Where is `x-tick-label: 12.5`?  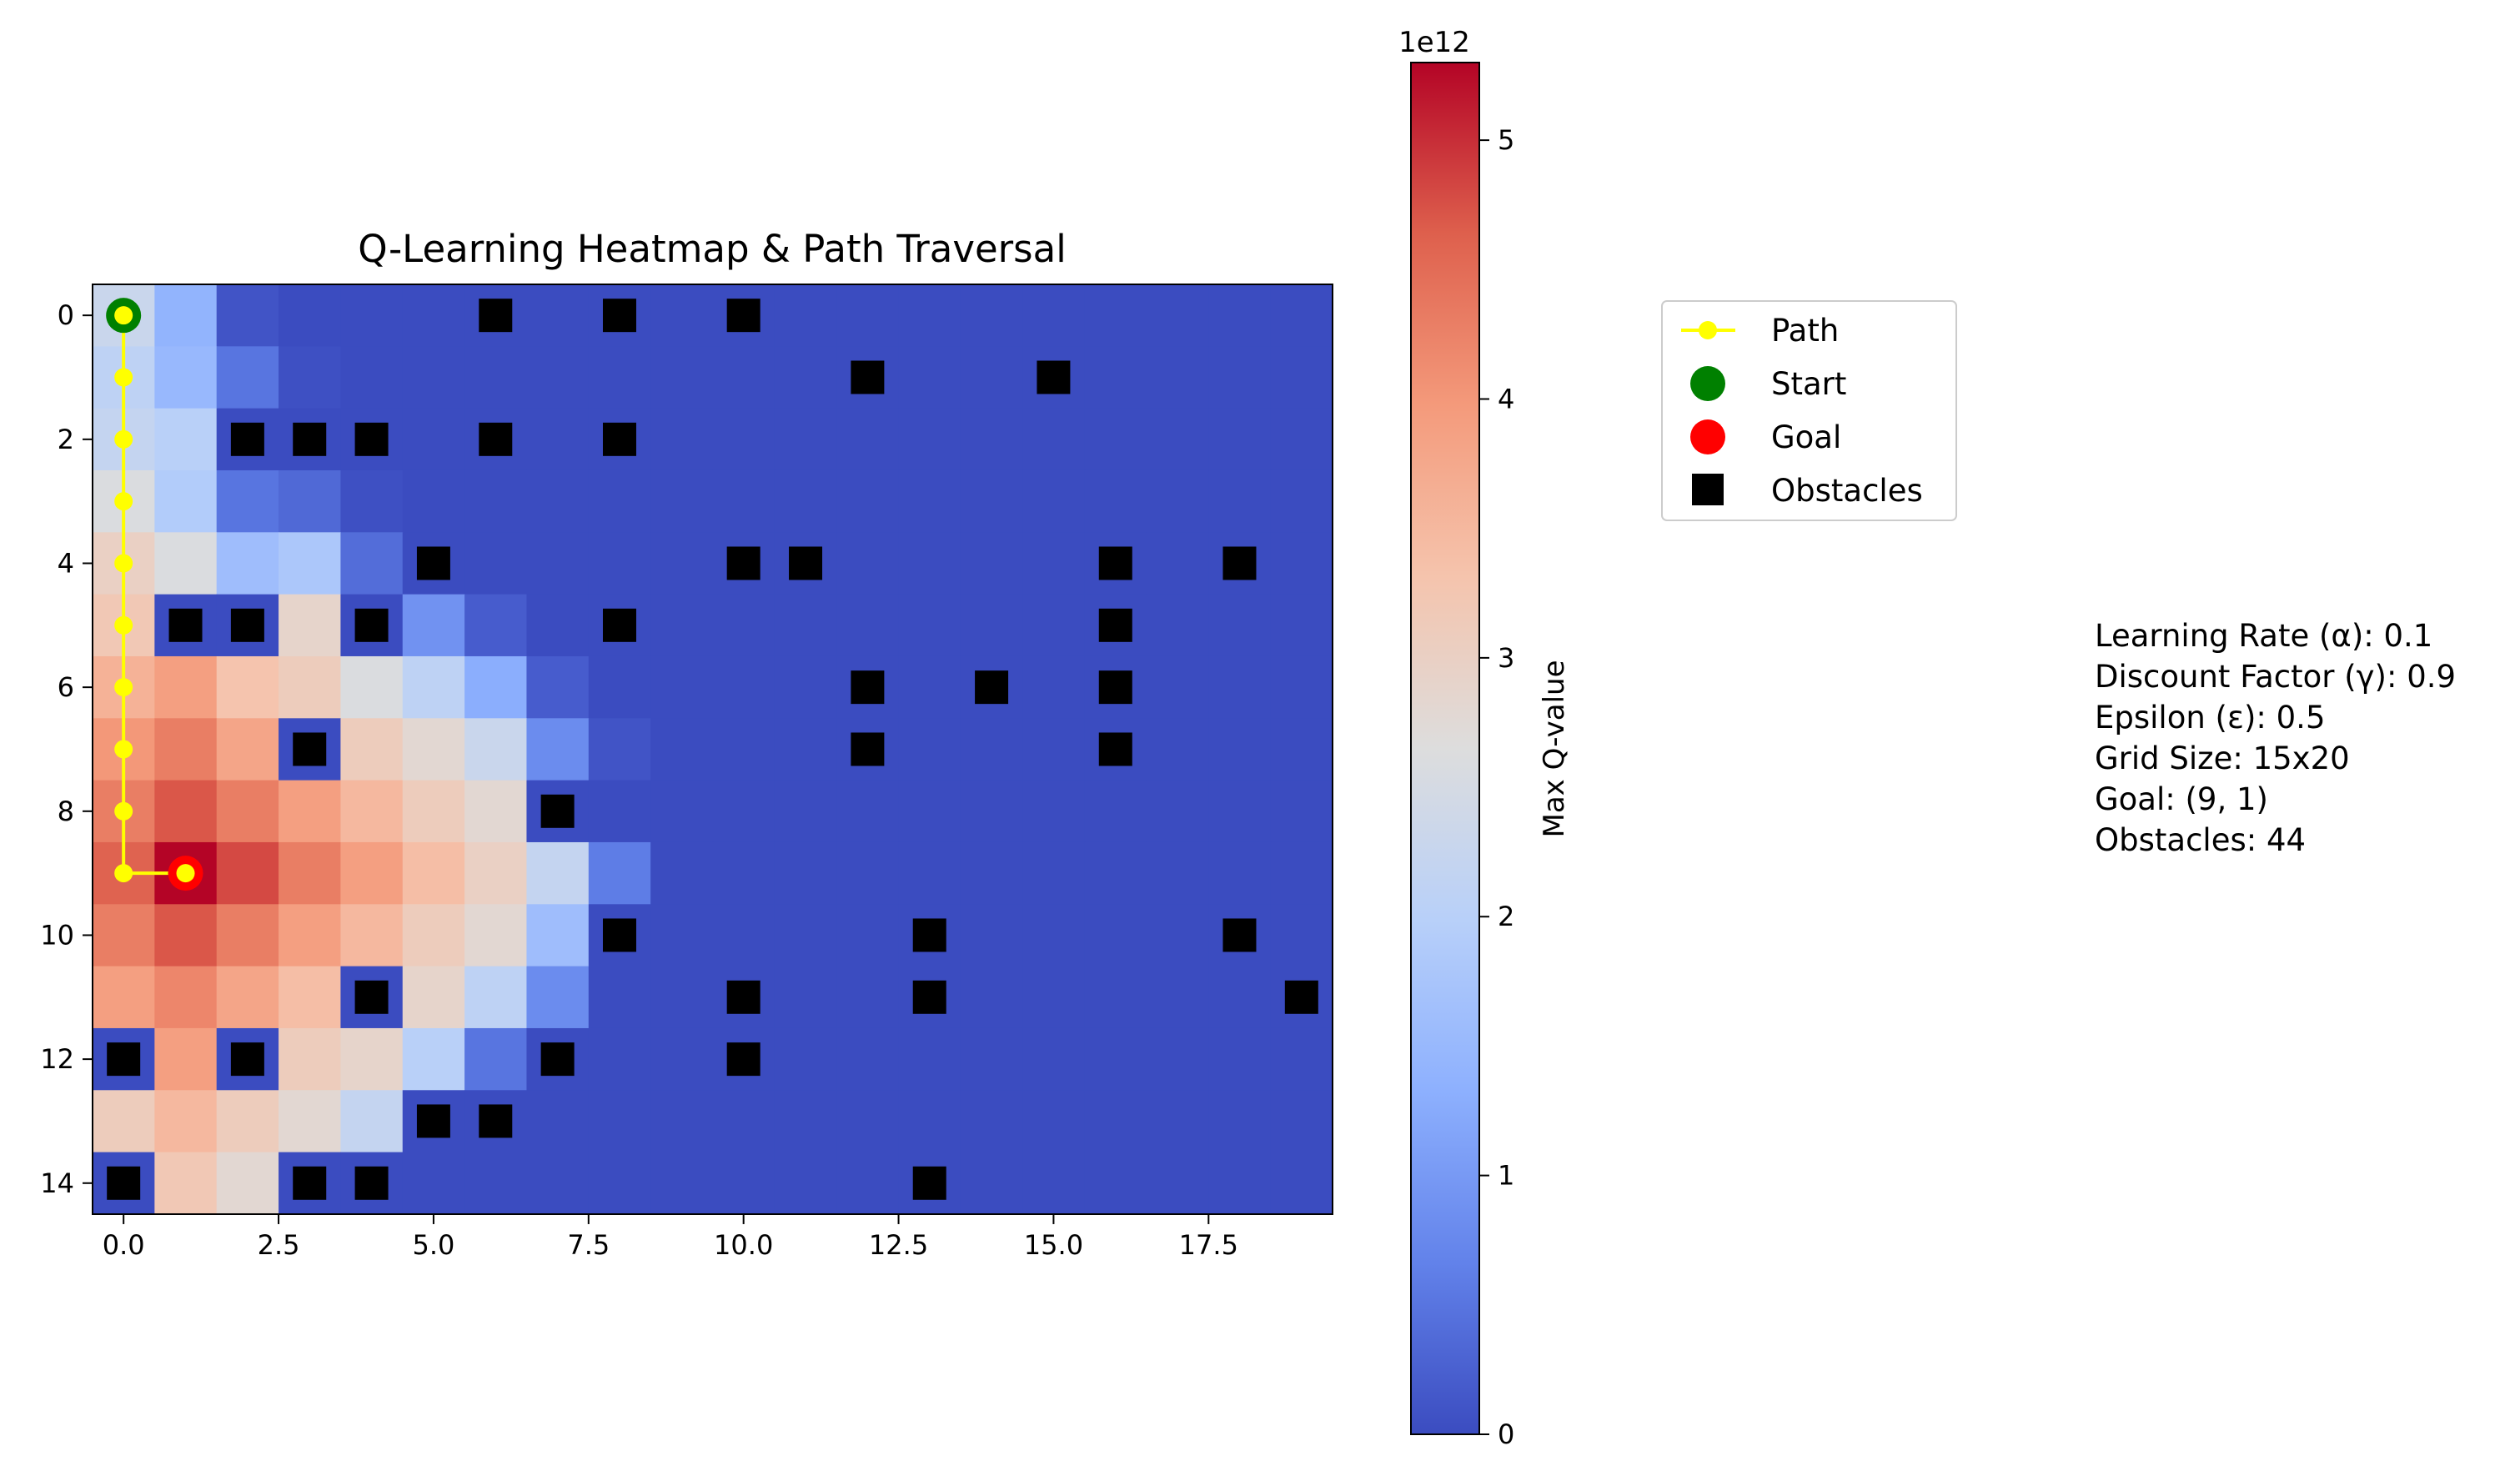
x-tick-label: 12.5 is located at coordinates (898, 1245).